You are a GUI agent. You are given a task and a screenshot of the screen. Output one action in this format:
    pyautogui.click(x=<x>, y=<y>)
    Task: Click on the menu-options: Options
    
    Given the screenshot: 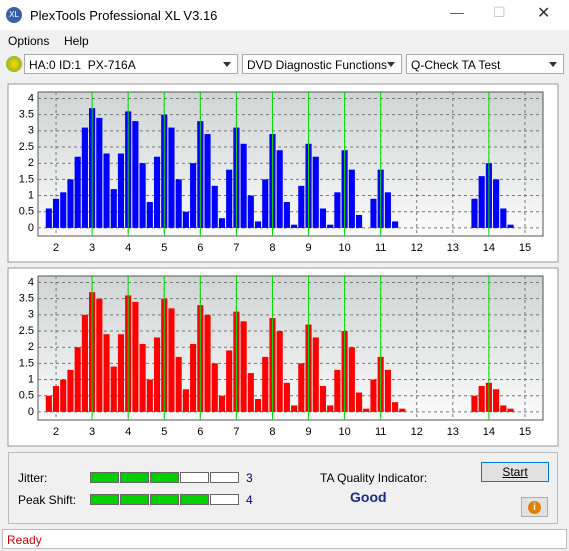 What is the action you would take?
    pyautogui.click(x=29, y=41)
    